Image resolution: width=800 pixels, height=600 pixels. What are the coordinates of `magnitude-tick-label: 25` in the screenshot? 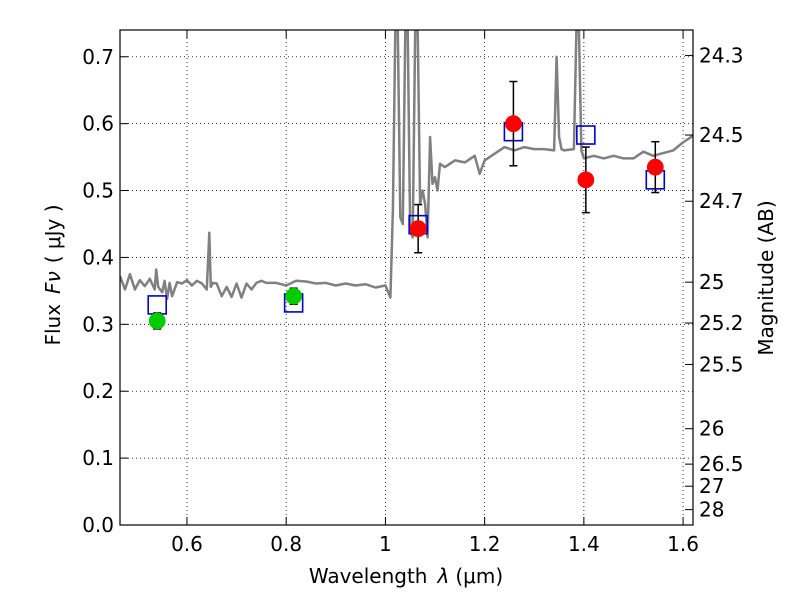 It's located at (711, 282).